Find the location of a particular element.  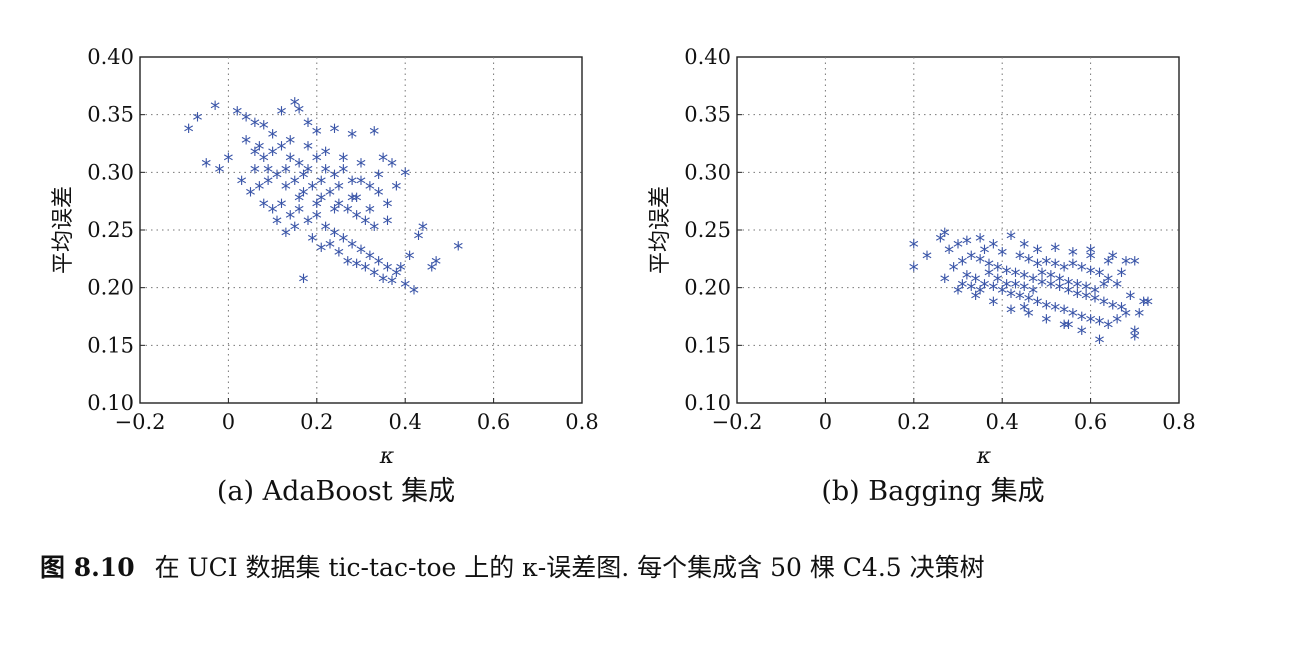

y-axis-label: 平均误差 is located at coordinates (63, 230).